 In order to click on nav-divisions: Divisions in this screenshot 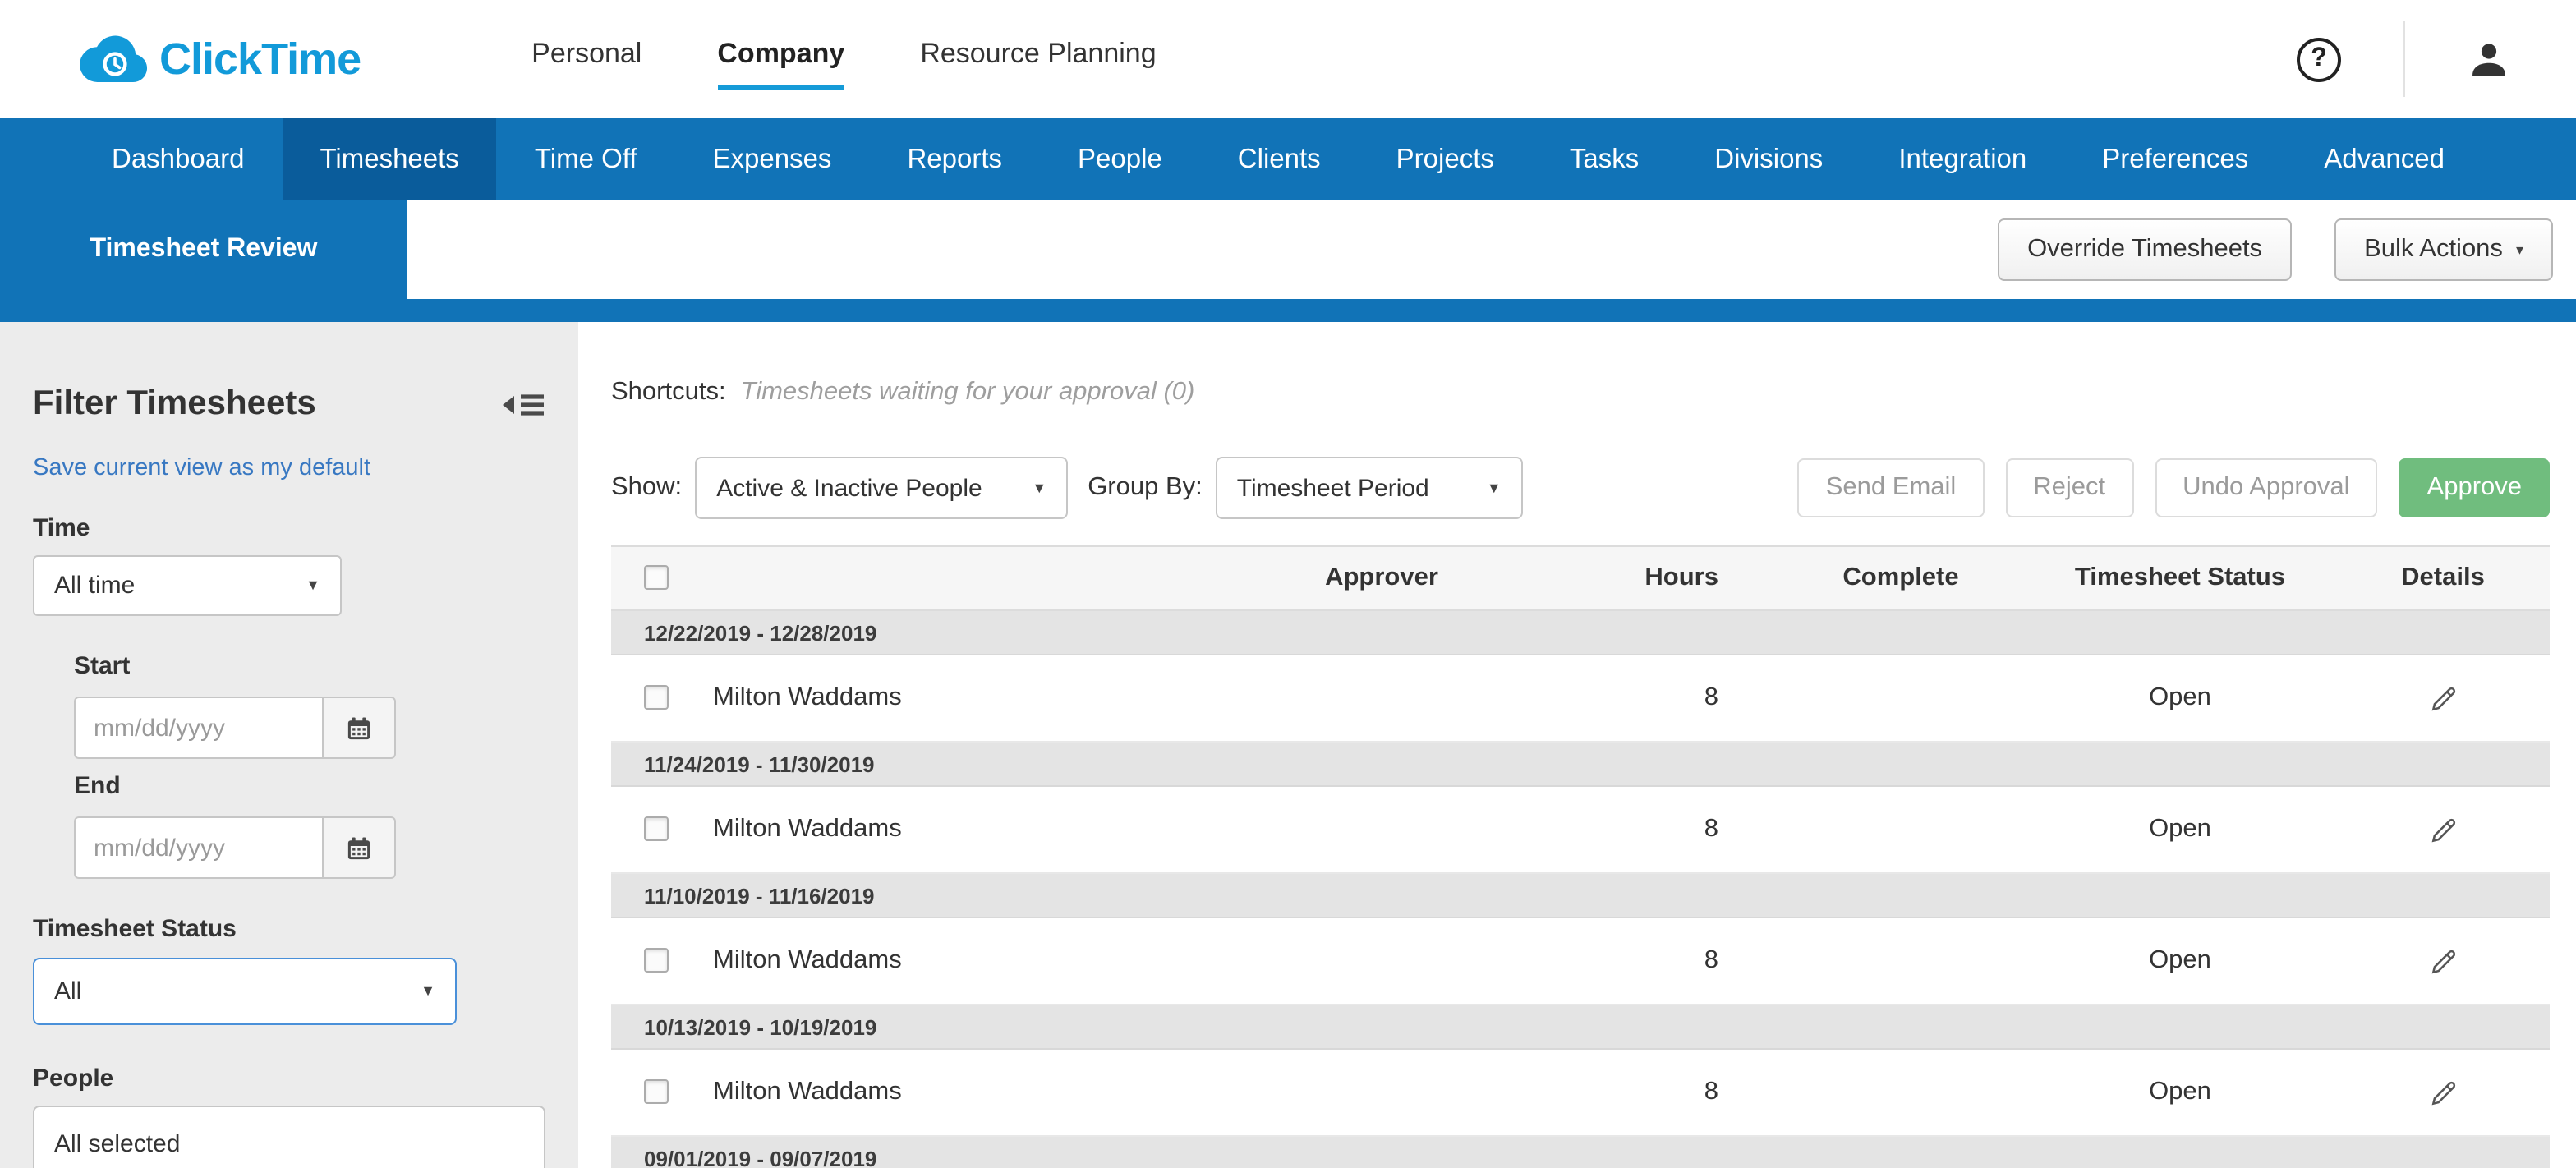, I will do `click(1769, 158)`.